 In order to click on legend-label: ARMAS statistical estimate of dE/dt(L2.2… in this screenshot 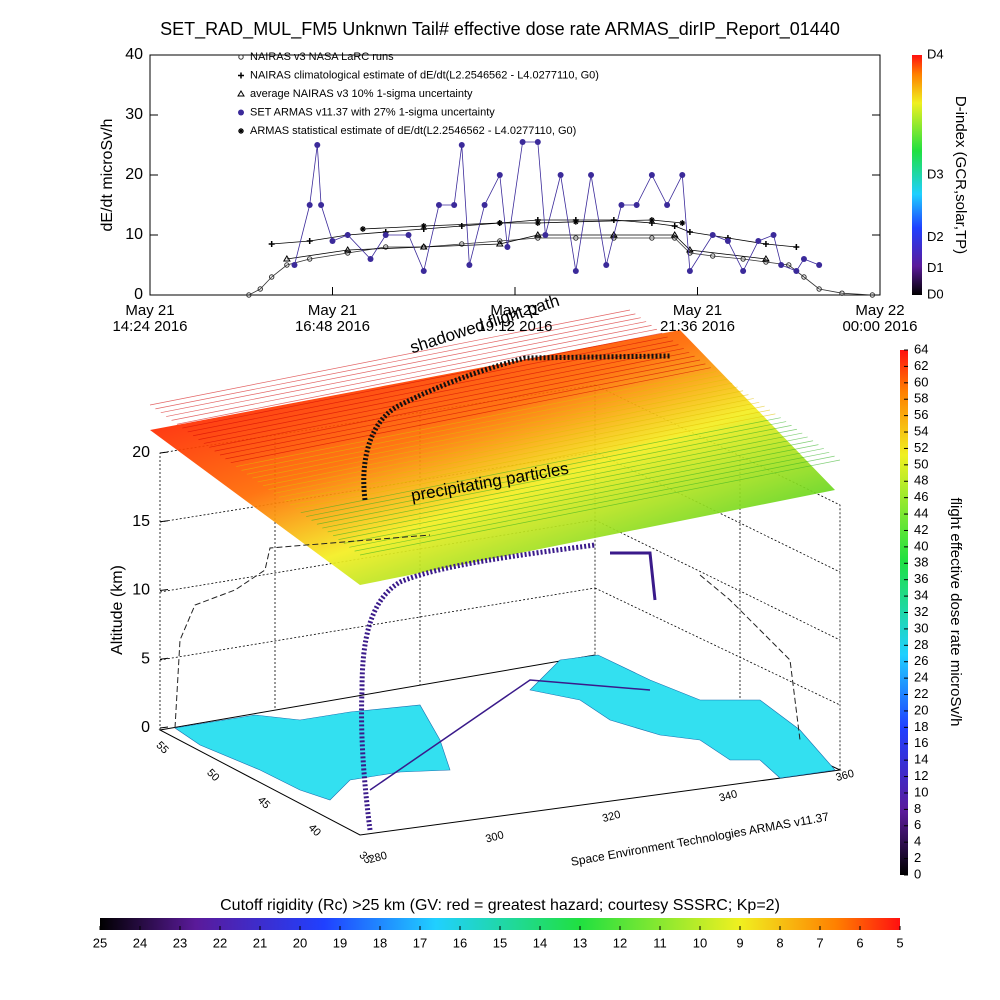, I will do `click(413, 131)`.